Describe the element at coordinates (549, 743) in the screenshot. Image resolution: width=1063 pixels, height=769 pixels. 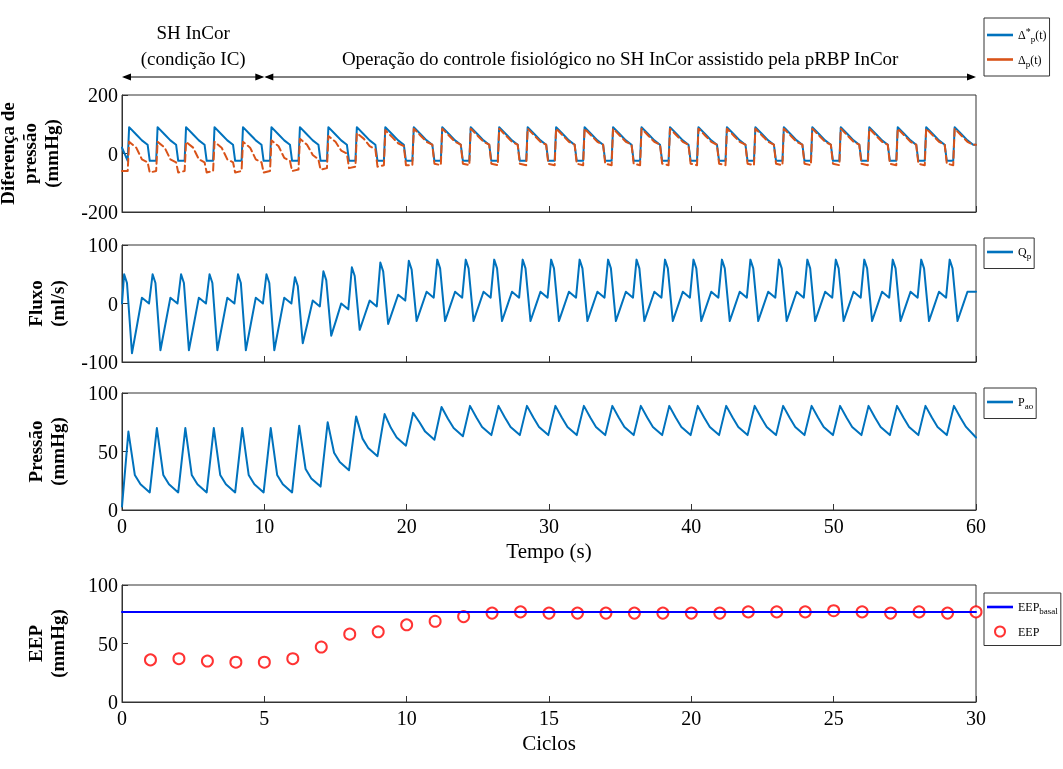
I see `x-axis-title: Ciclos` at that location.